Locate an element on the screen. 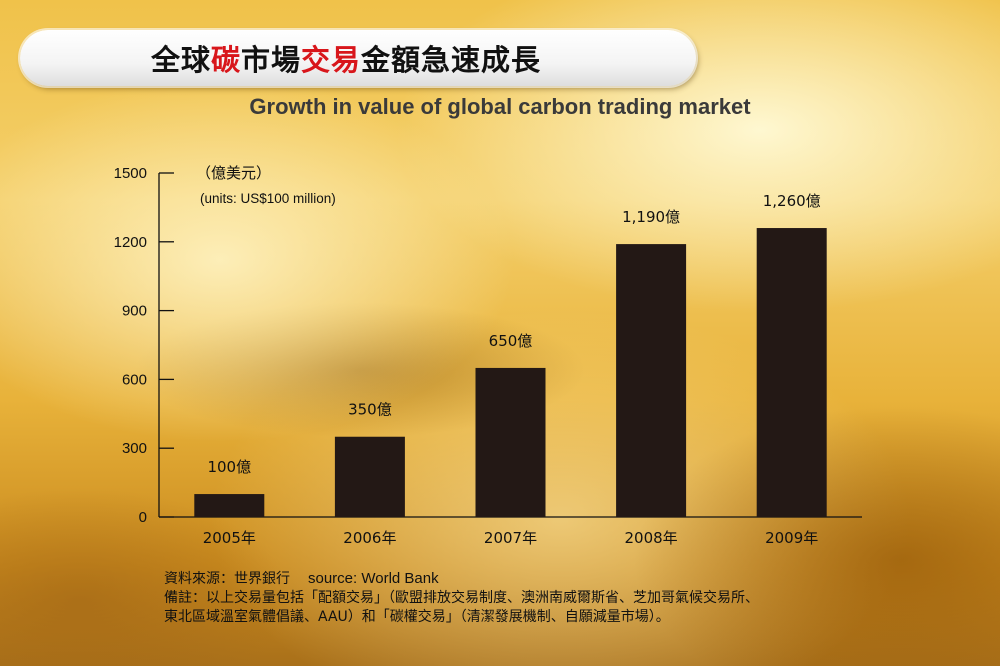 The width and height of the screenshot is (1000, 666). data-label-1: 350億 is located at coordinates (370, 410).